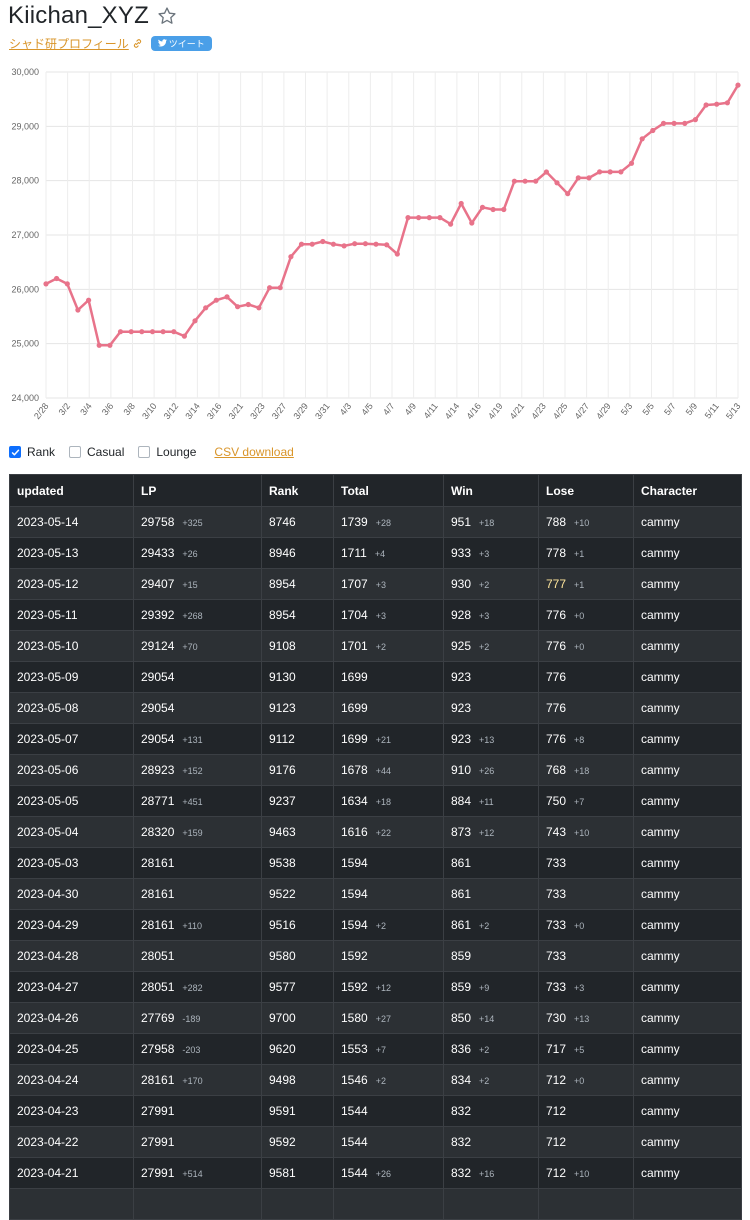 This screenshot has width=750, height=1220. What do you see at coordinates (167, 16) in the screenshot?
I see `star-outline-icon` at bounding box center [167, 16].